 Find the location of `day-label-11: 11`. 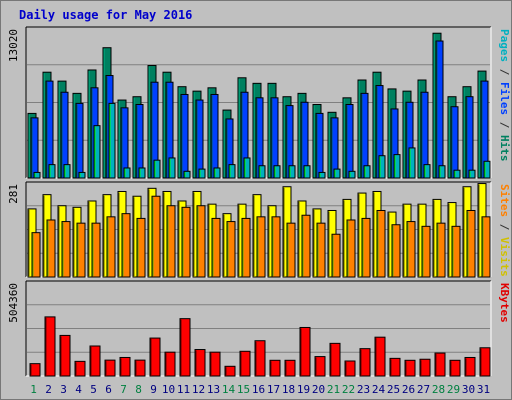

day-label-11: 11 is located at coordinates (183, 389).